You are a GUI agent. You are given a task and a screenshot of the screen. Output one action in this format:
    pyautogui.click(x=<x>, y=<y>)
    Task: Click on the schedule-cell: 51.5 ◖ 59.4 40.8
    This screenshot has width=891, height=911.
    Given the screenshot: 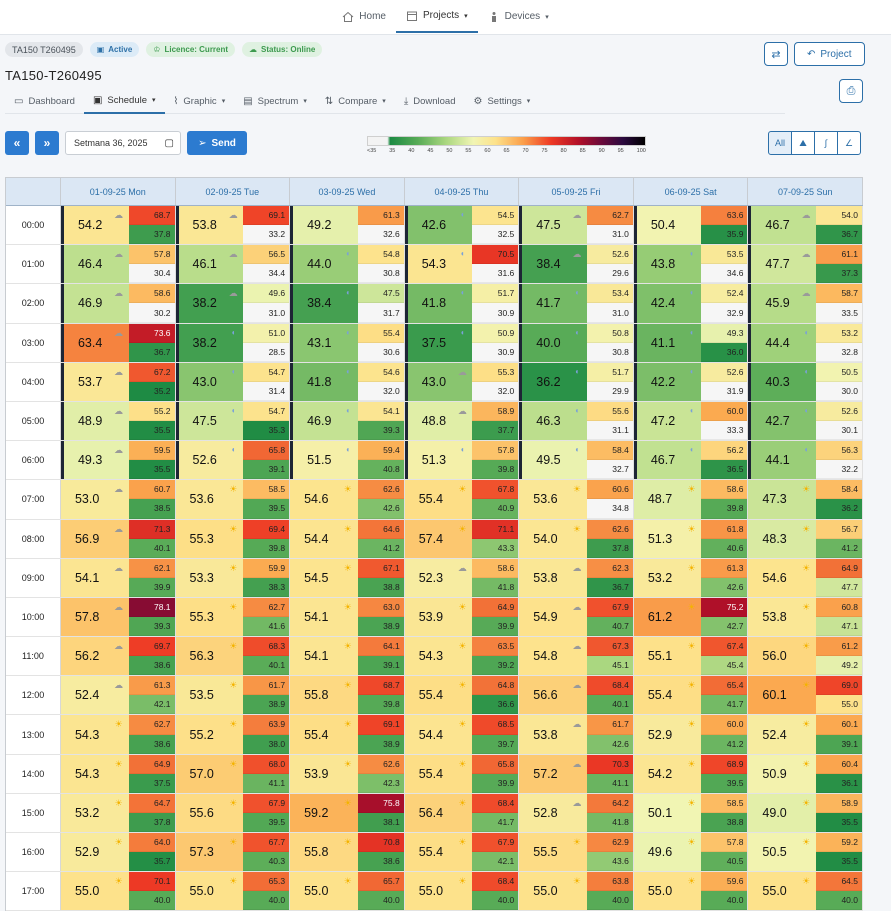 What is the action you would take?
    pyautogui.click(x=347, y=460)
    